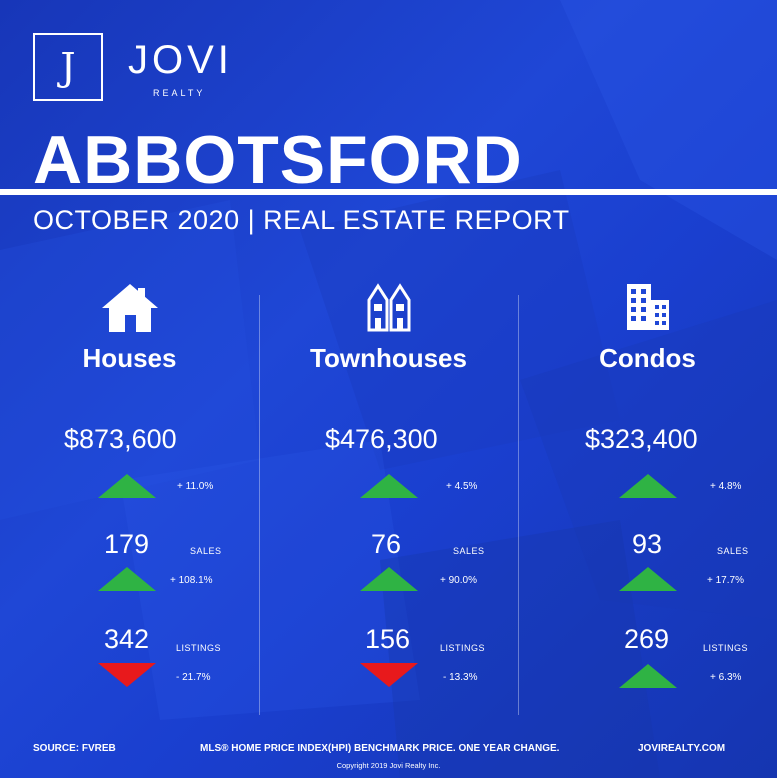 The height and width of the screenshot is (778, 777). Describe the element at coordinates (726, 677) in the screenshot. I see `listings-change: + 6.3%` at that location.